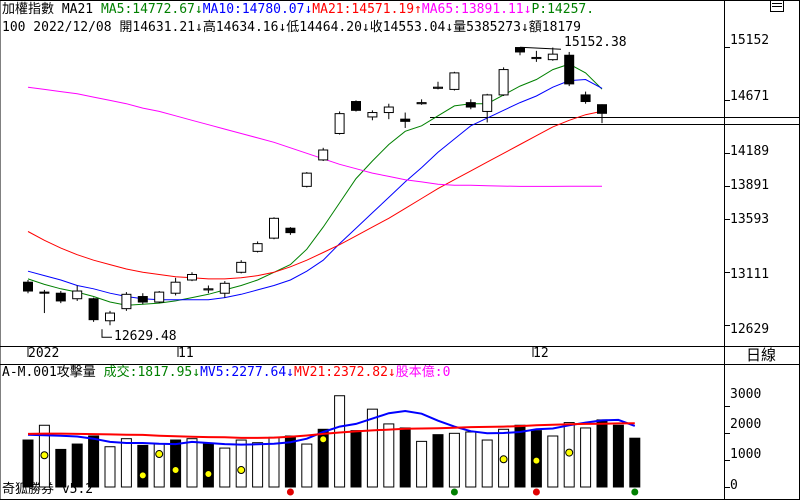  I want to click on low-annotation: 12629.48, so click(145, 336).